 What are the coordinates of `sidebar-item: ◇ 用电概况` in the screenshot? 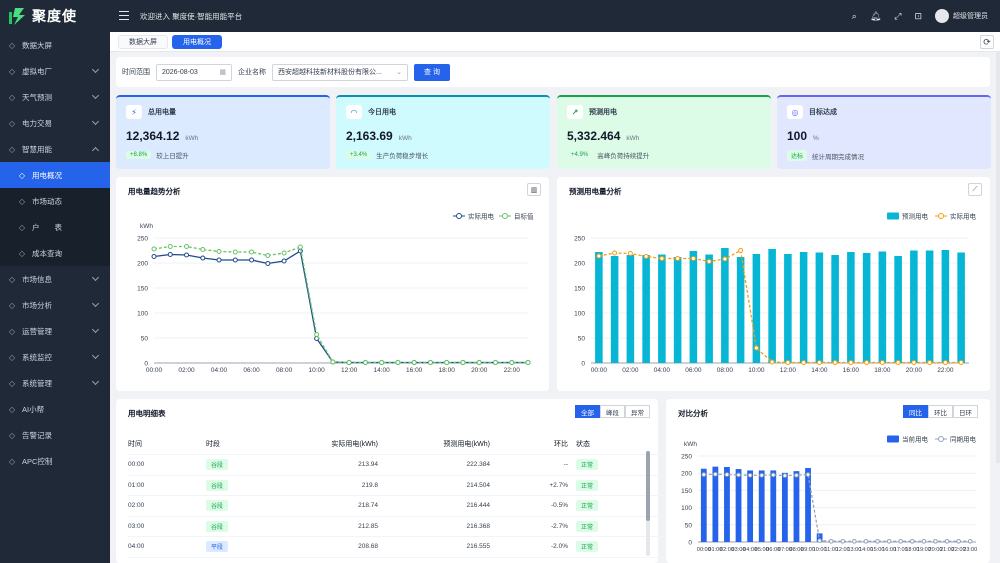 It's located at (55, 175).